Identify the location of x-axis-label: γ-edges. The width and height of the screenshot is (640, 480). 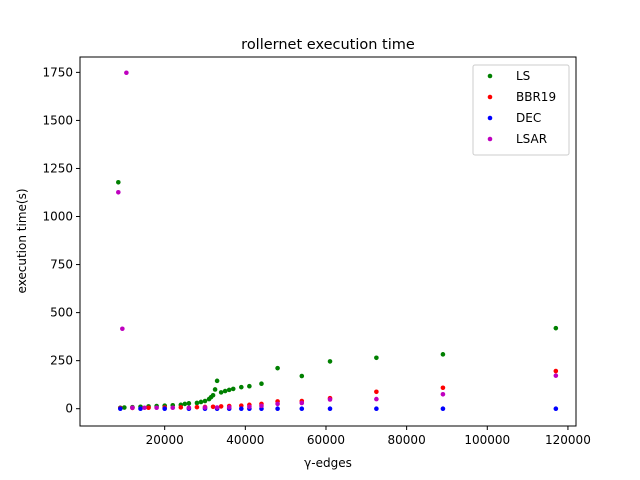
(328, 463).